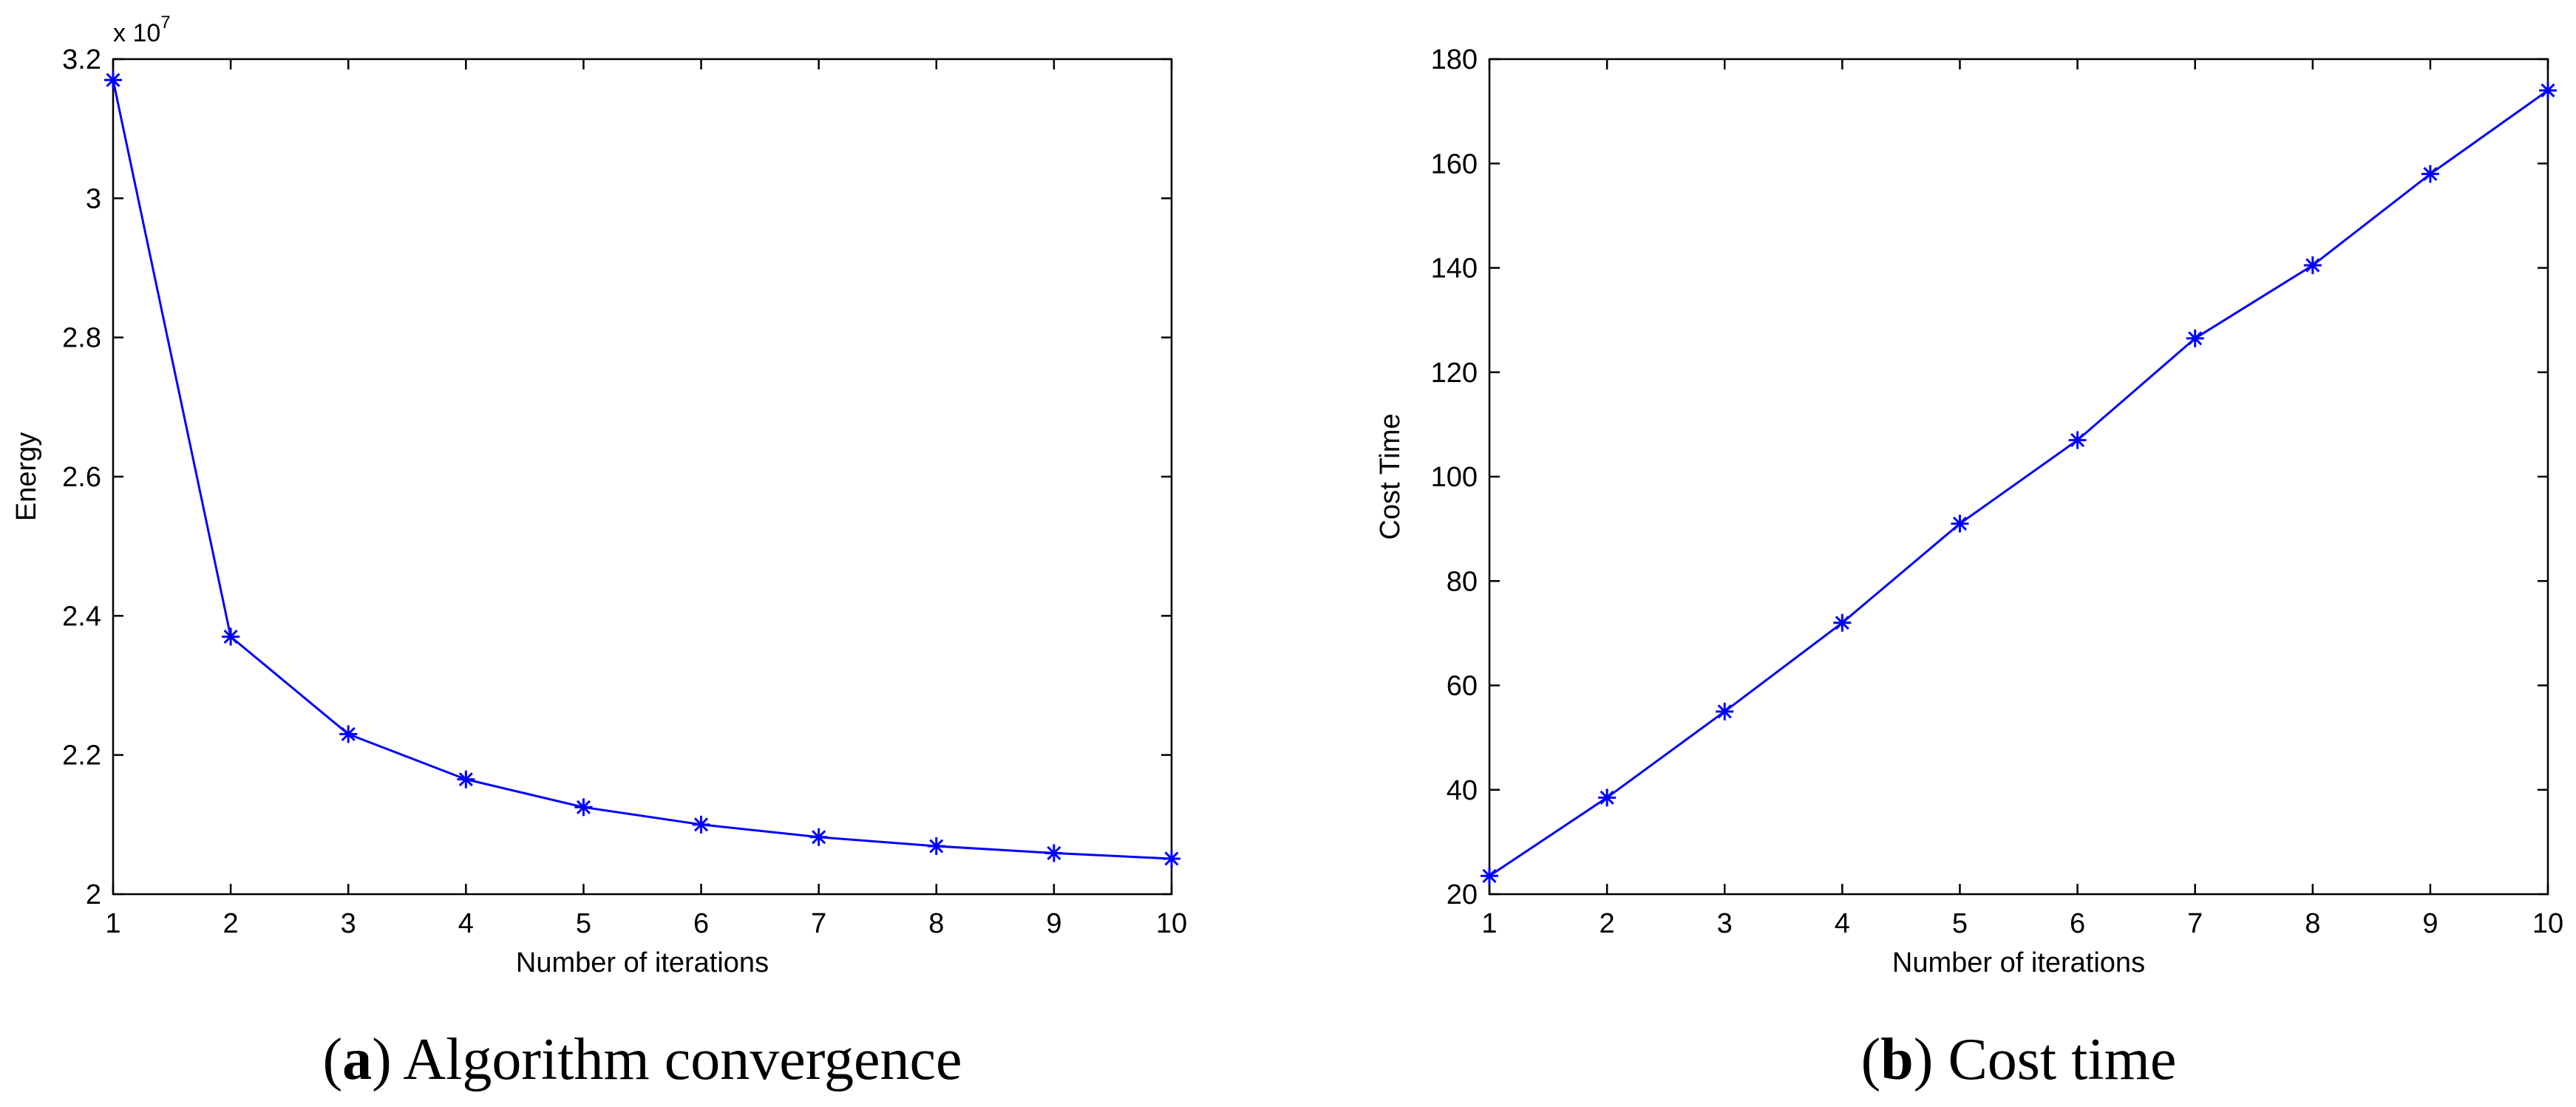 The width and height of the screenshot is (2576, 1107). I want to click on multiplier-base: x 10, so click(136, 33).